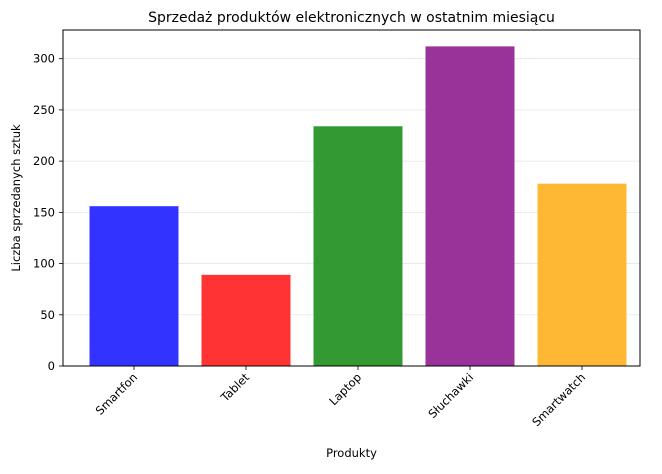  Describe the element at coordinates (134, 286) in the screenshot. I see `bar-smartfon` at that location.